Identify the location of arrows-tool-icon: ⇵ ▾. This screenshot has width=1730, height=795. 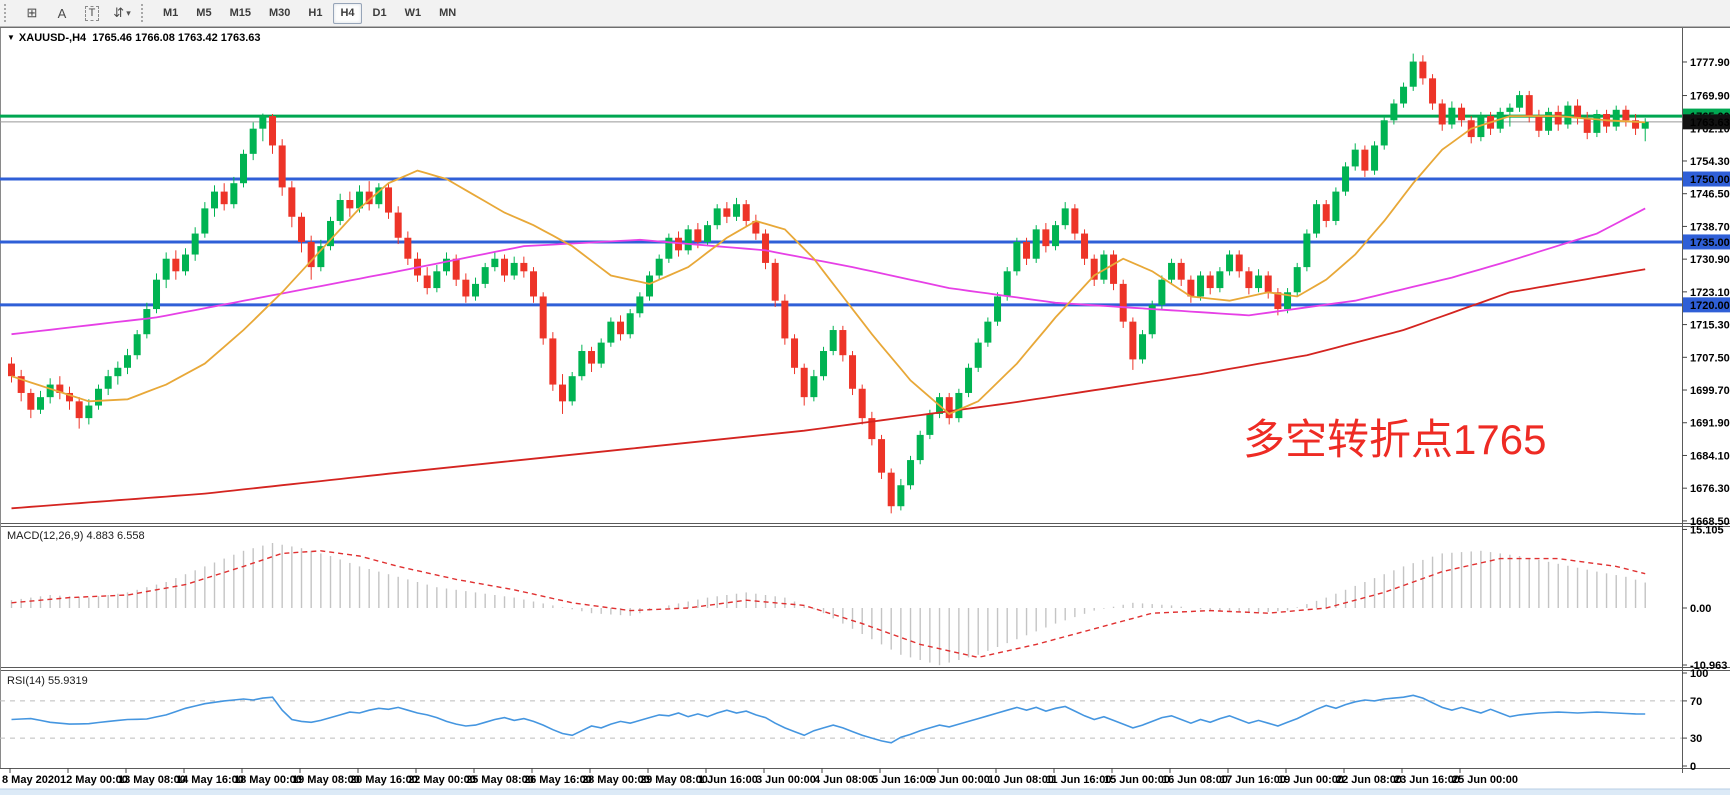
(122, 12).